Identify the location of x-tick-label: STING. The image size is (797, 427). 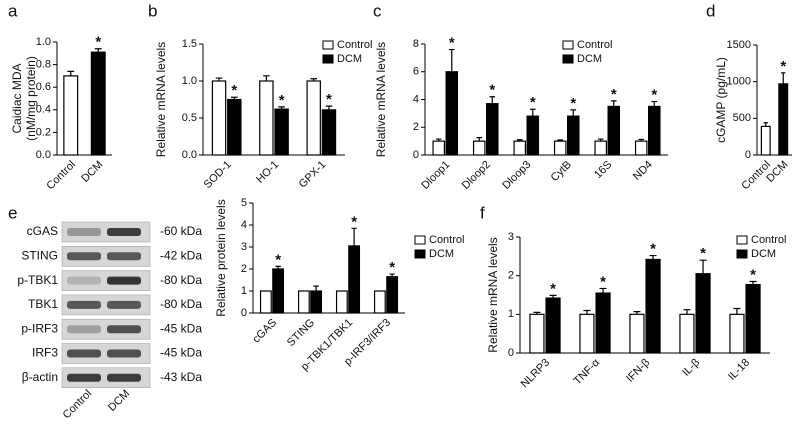
(301, 333).